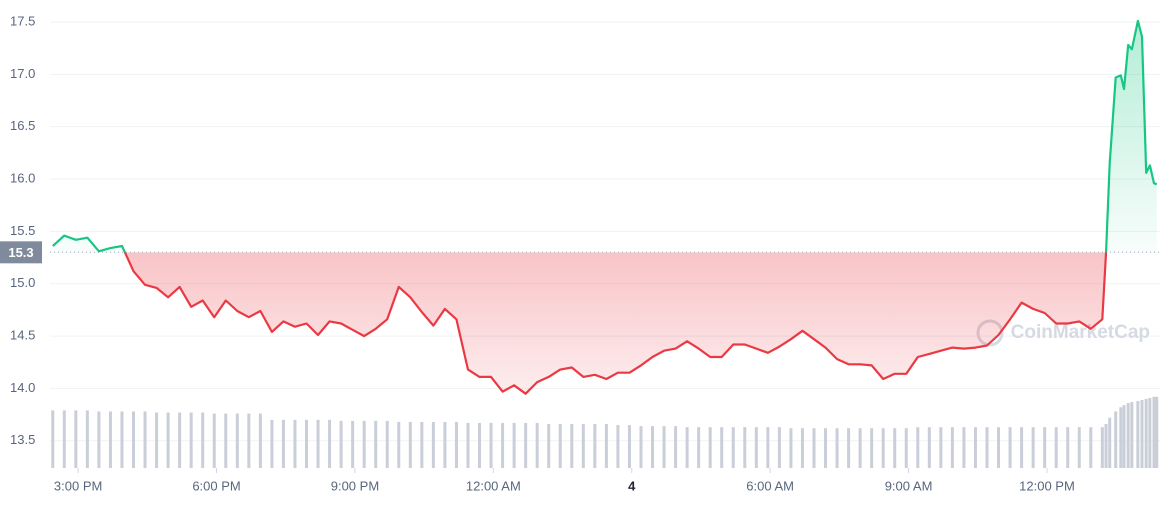 The width and height of the screenshot is (1160, 505). What do you see at coordinates (355, 485) in the screenshot?
I see `x-tick-label: 9:00 PM` at bounding box center [355, 485].